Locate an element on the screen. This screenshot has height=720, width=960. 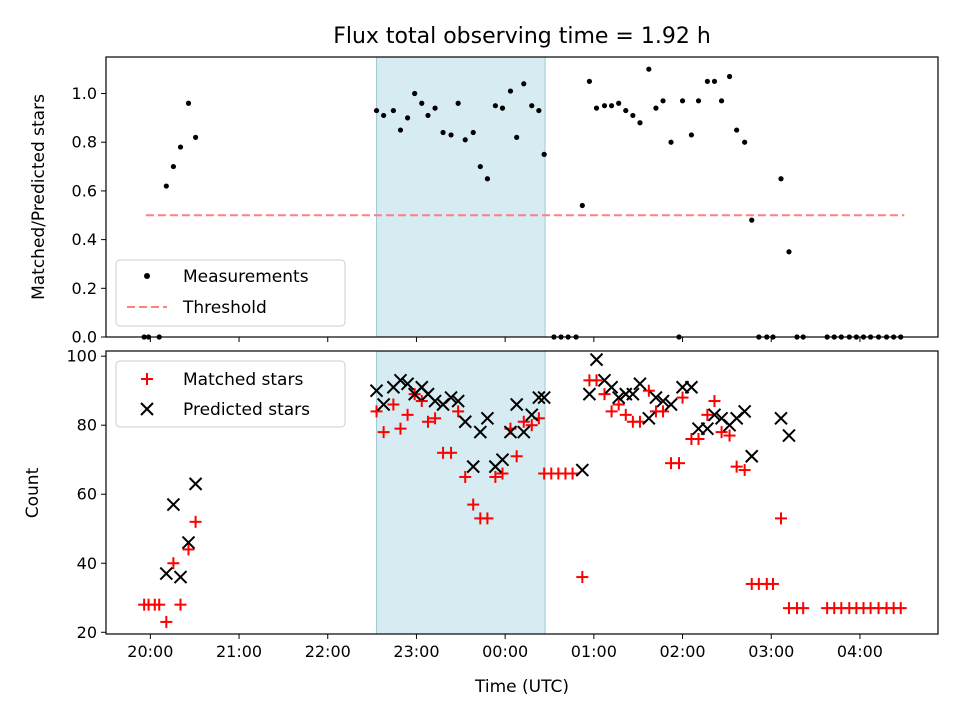
x-tick-label: 04:00 is located at coordinates (860, 651).